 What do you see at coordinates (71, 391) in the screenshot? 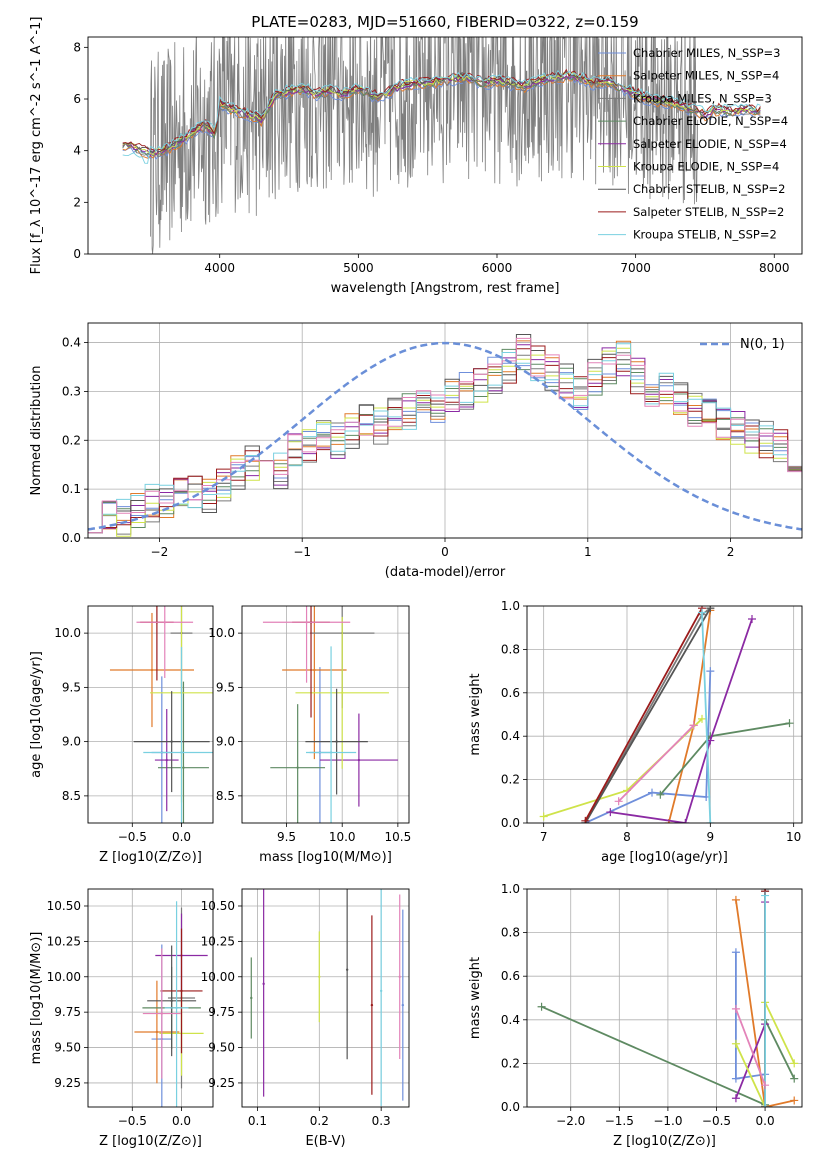
I see `y-tick-label: 0.3` at bounding box center [71, 391].